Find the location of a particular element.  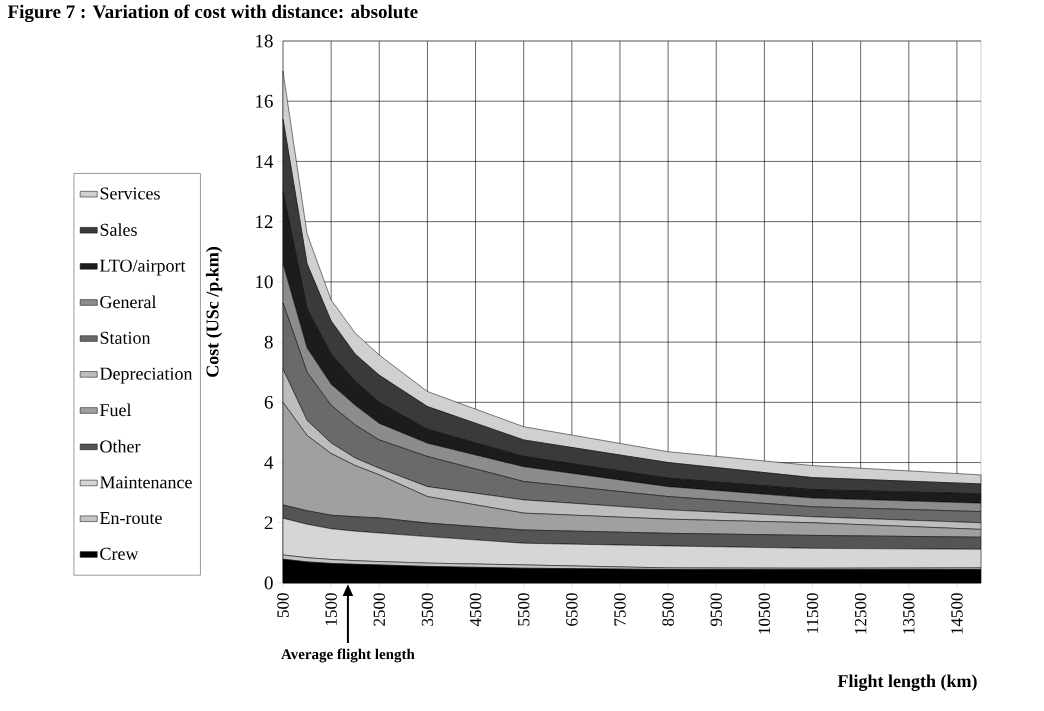

y-axis-title: Cost (USc /p.km) is located at coordinates (214, 312).